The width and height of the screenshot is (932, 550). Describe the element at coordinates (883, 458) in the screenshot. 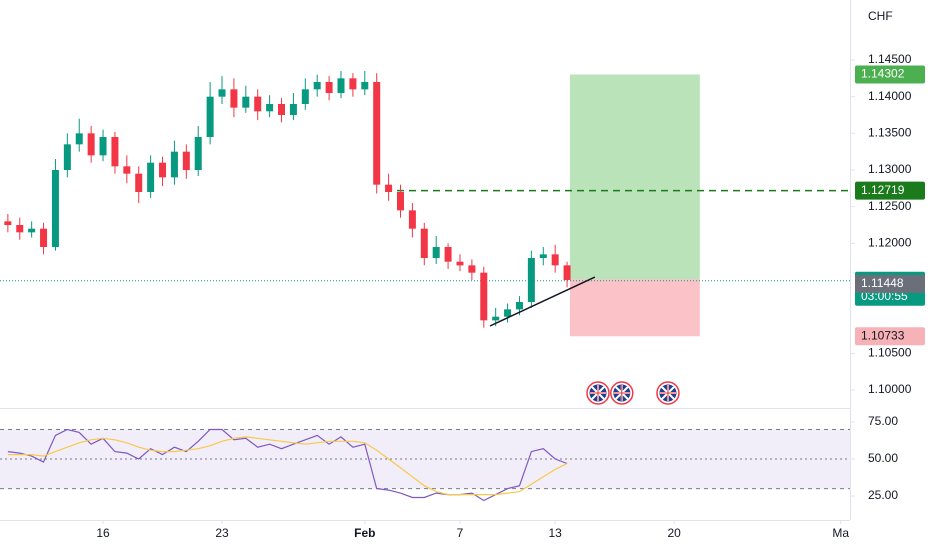

I see `rsi-tick-label: 50.00` at that location.